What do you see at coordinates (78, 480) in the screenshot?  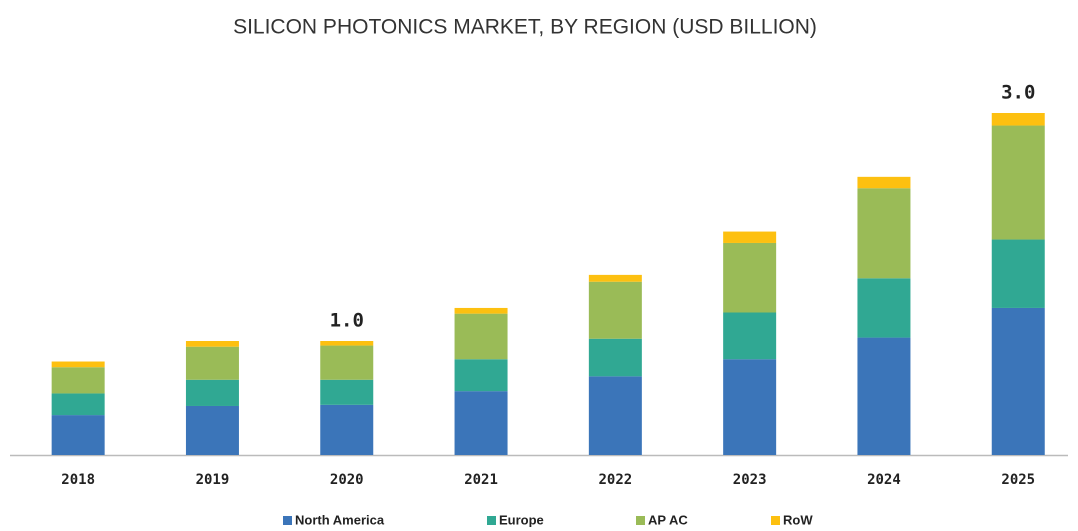 I see `x-tick-label: 2018` at bounding box center [78, 480].